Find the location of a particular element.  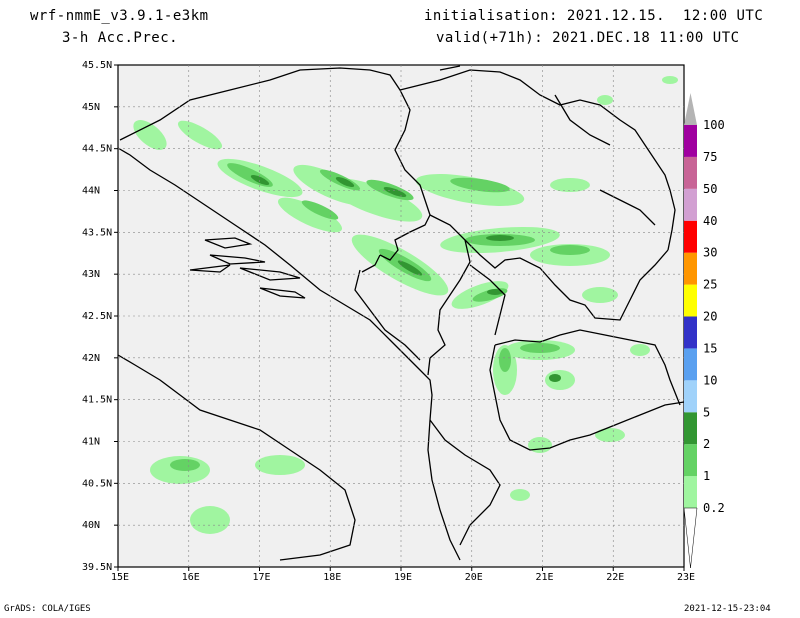

valid-time: valid(+71h): 2021.DEC.18 11:00 UTC is located at coordinates (588, 38).